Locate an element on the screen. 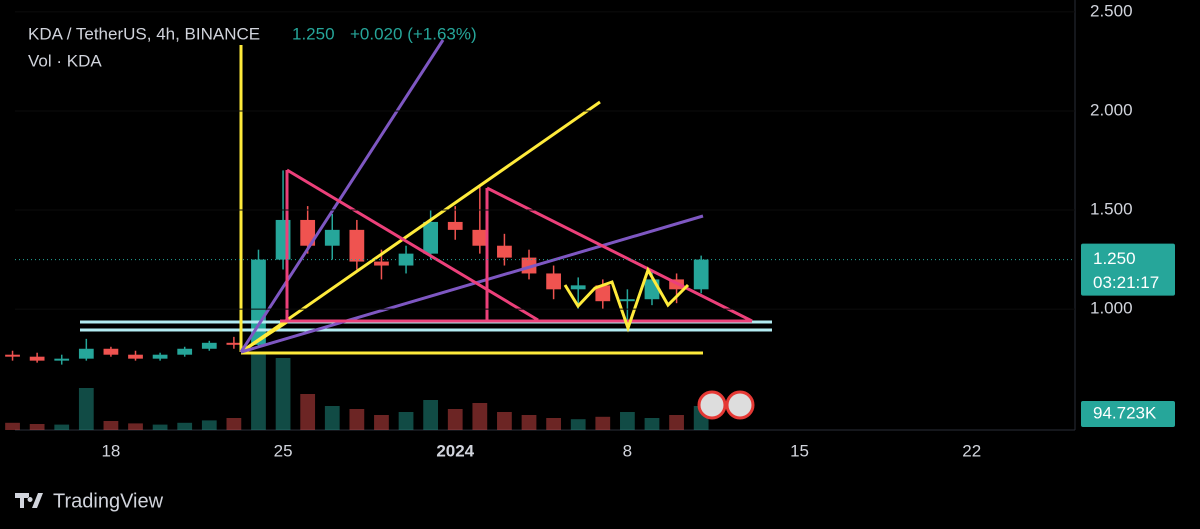 The width and height of the screenshot is (1200, 529). last-price-box is located at coordinates (1128, 269).